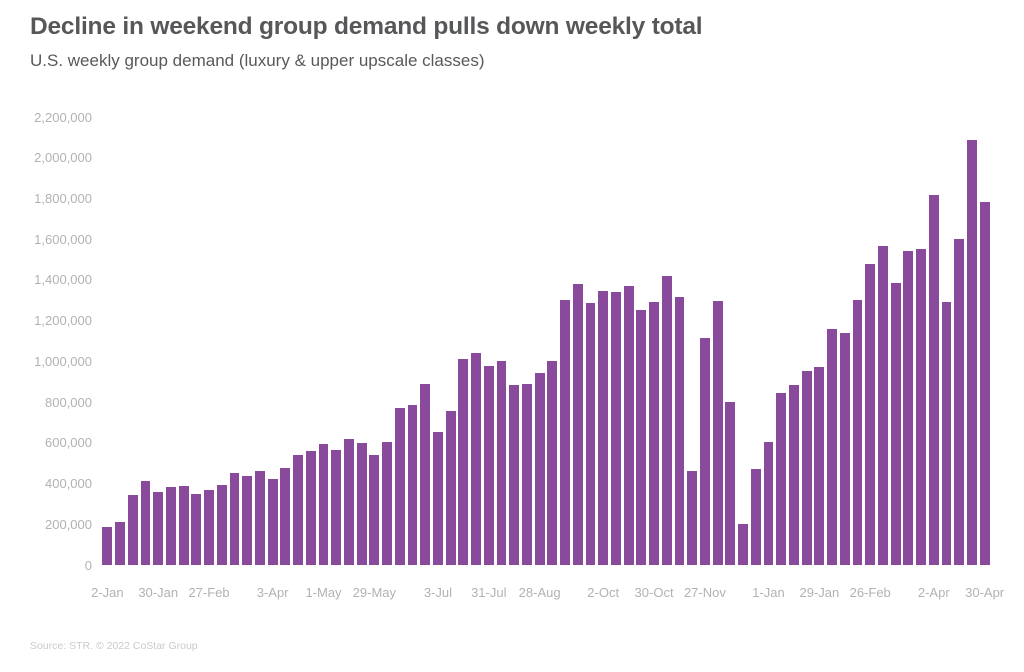 Image resolution: width=1024 pixels, height=672 pixels. What do you see at coordinates (209, 592) in the screenshot?
I see `x-axis-label: 27-Feb` at bounding box center [209, 592].